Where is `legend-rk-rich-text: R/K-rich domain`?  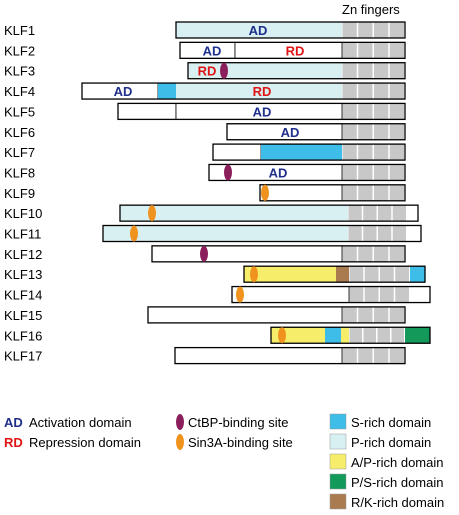
legend-rk-rich-text: R/K-rich domain is located at coordinates (397, 502).